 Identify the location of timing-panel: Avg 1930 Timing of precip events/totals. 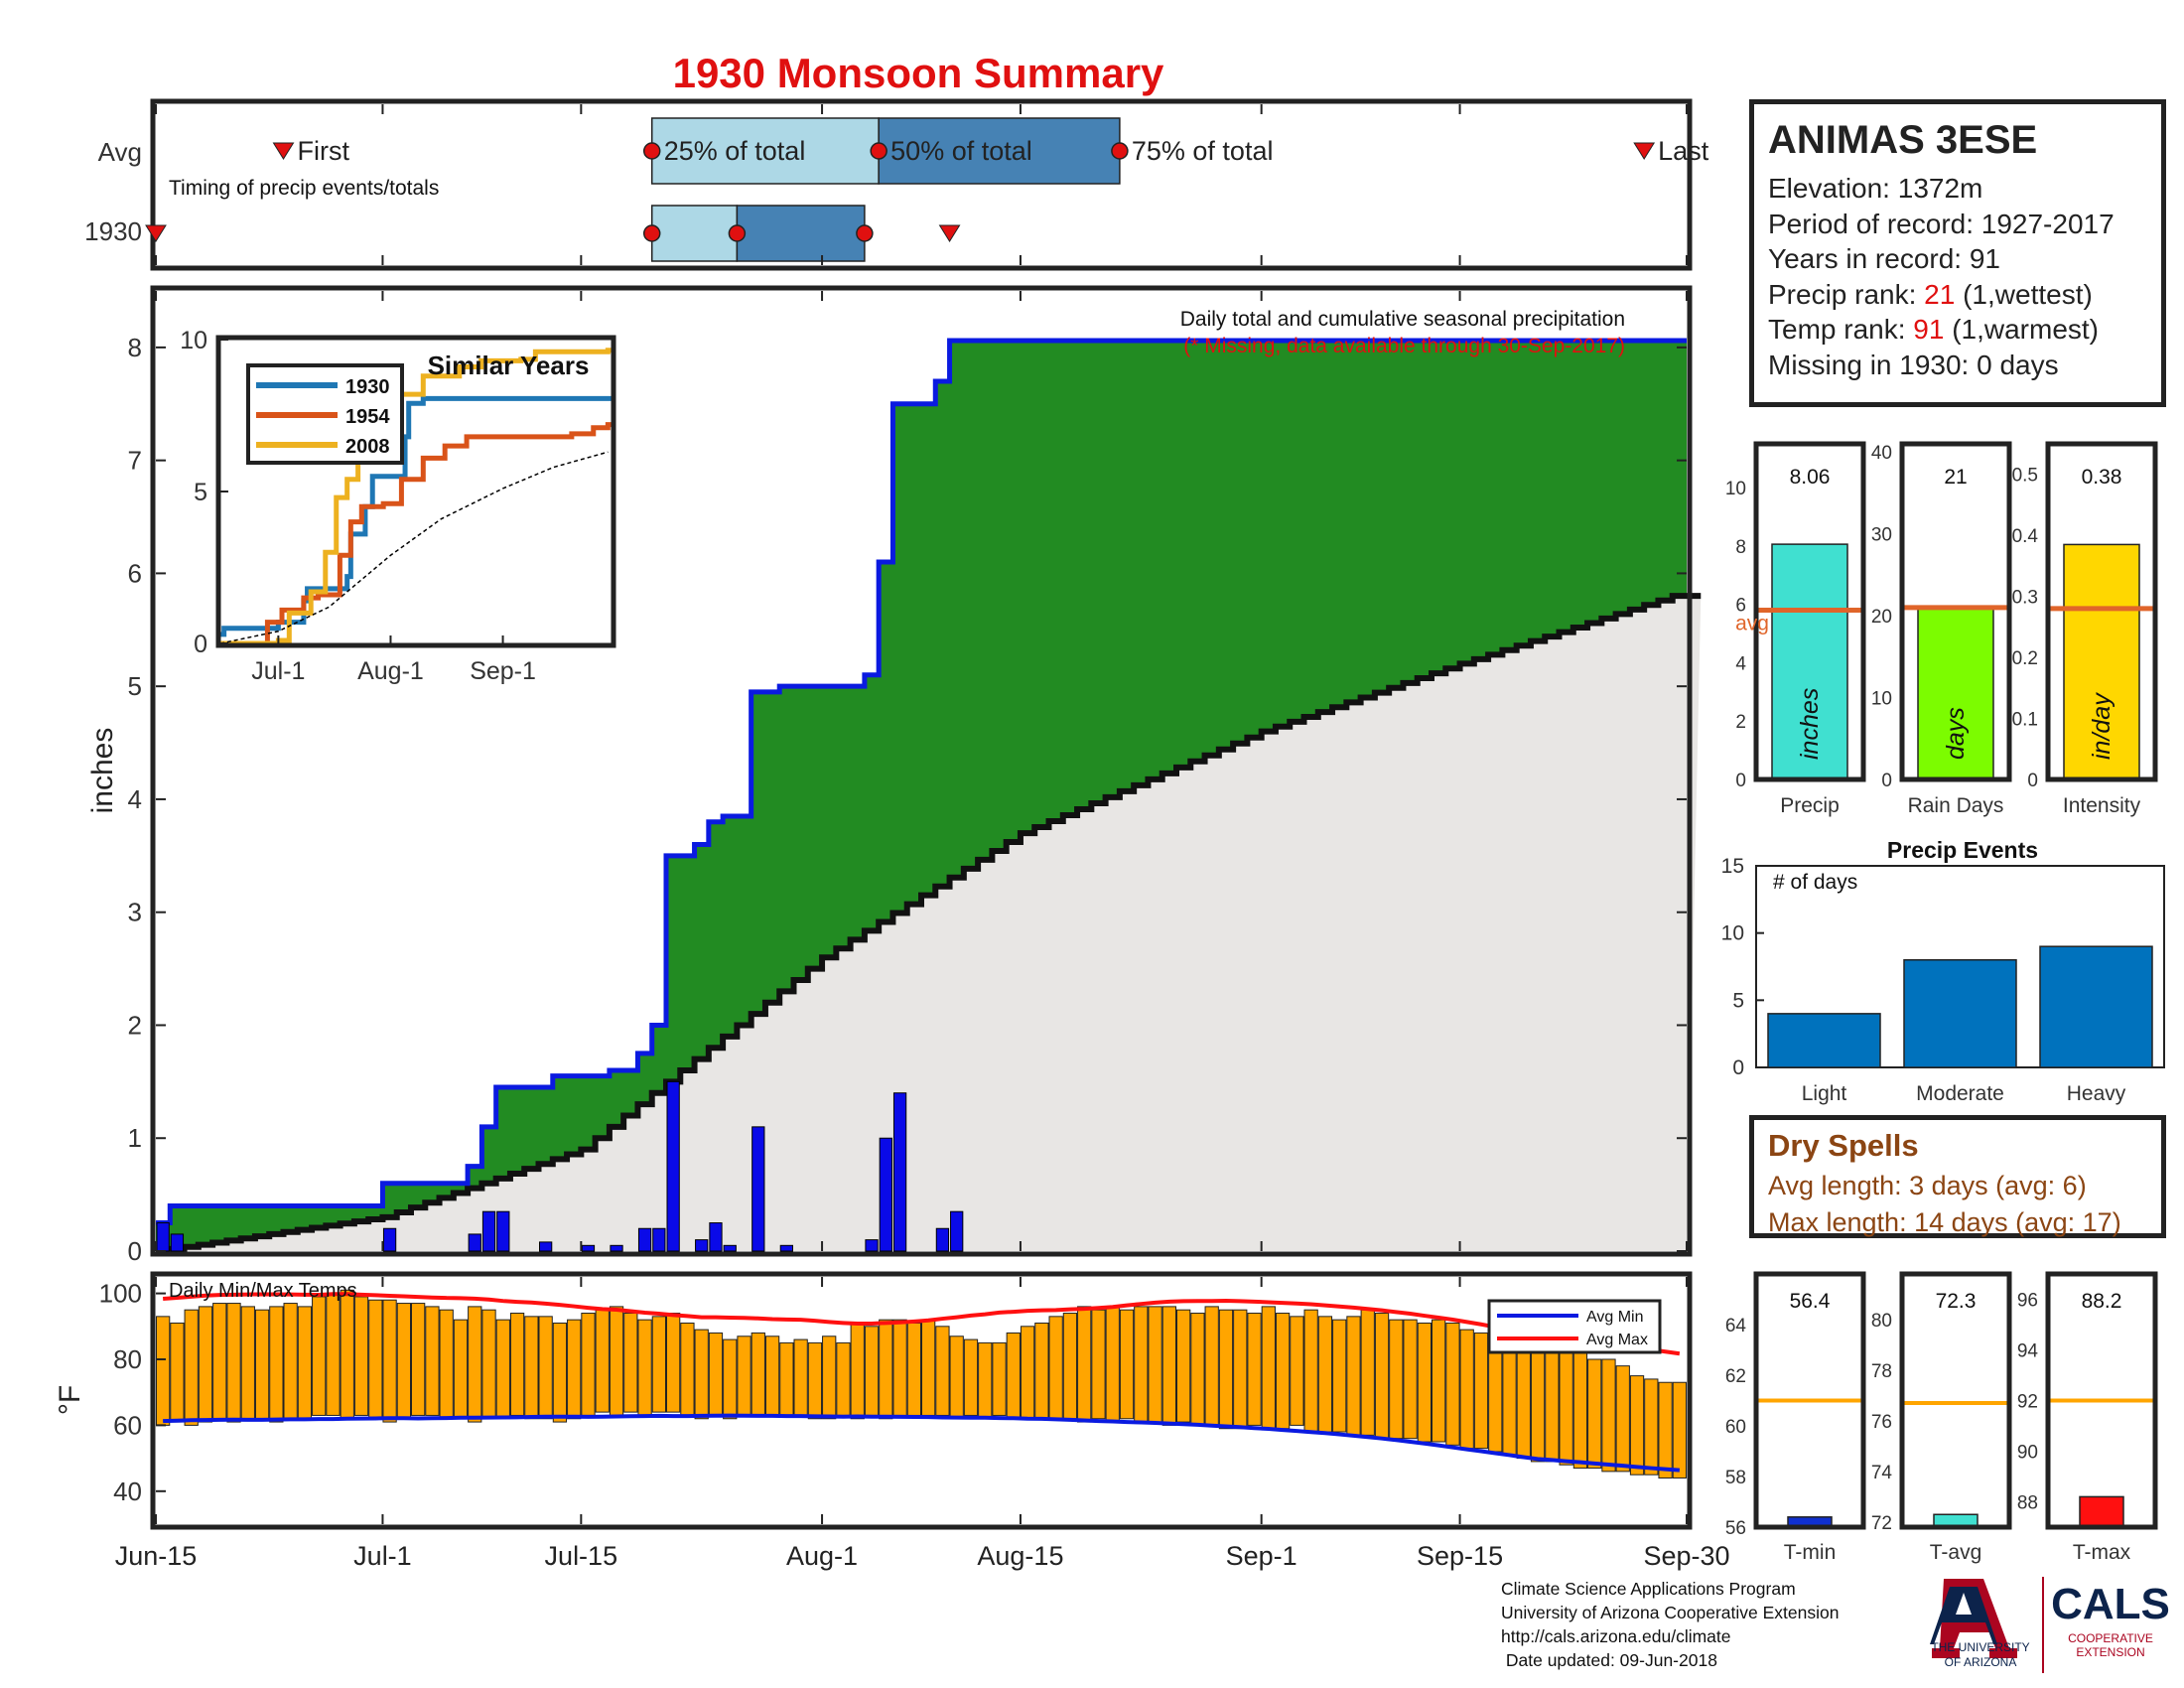
(888, 184).